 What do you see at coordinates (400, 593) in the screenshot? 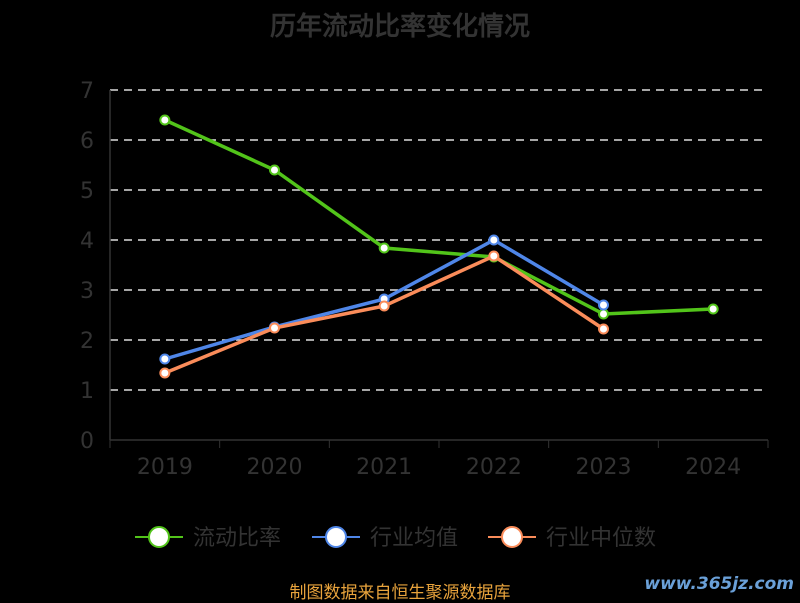
I see `source-note: 制图数据来自恒生聚源数据库` at bounding box center [400, 593].